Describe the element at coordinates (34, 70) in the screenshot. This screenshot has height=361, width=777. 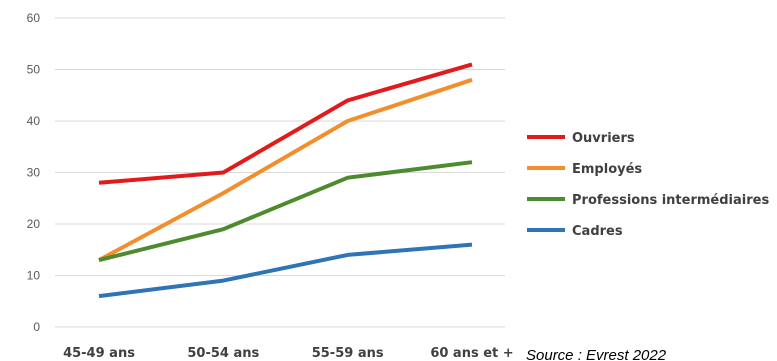
I see `y-tick-label: 50` at that location.